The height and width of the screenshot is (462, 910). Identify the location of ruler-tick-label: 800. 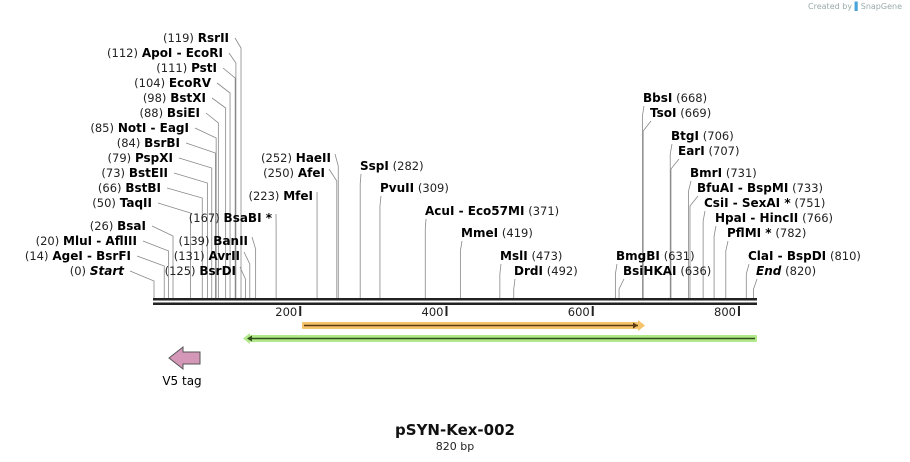
(725, 312).